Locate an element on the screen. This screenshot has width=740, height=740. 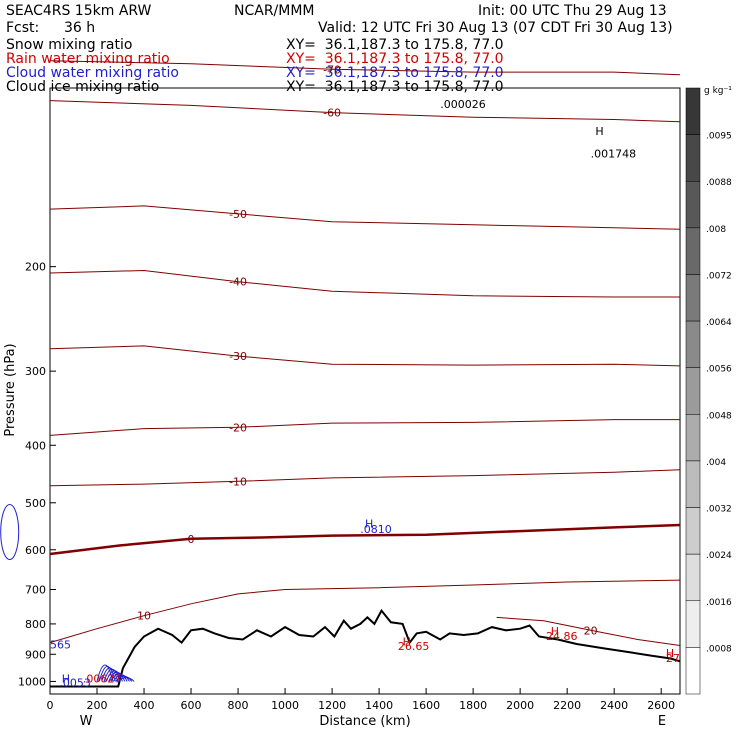
y-tick-label: 300 is located at coordinates (35, 371).